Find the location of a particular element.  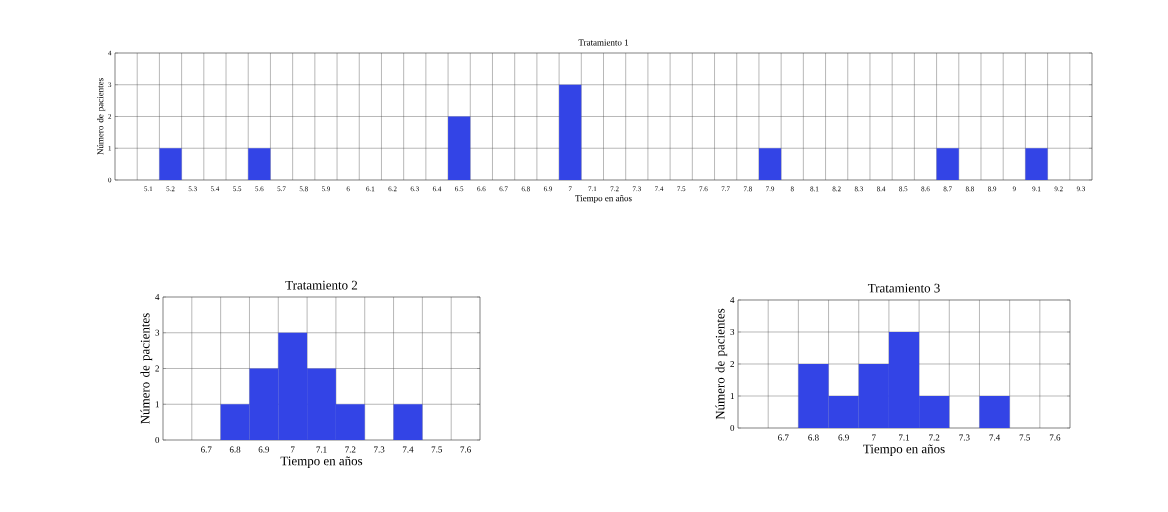

chart-title: Tratamiento 2 is located at coordinates (321, 285).